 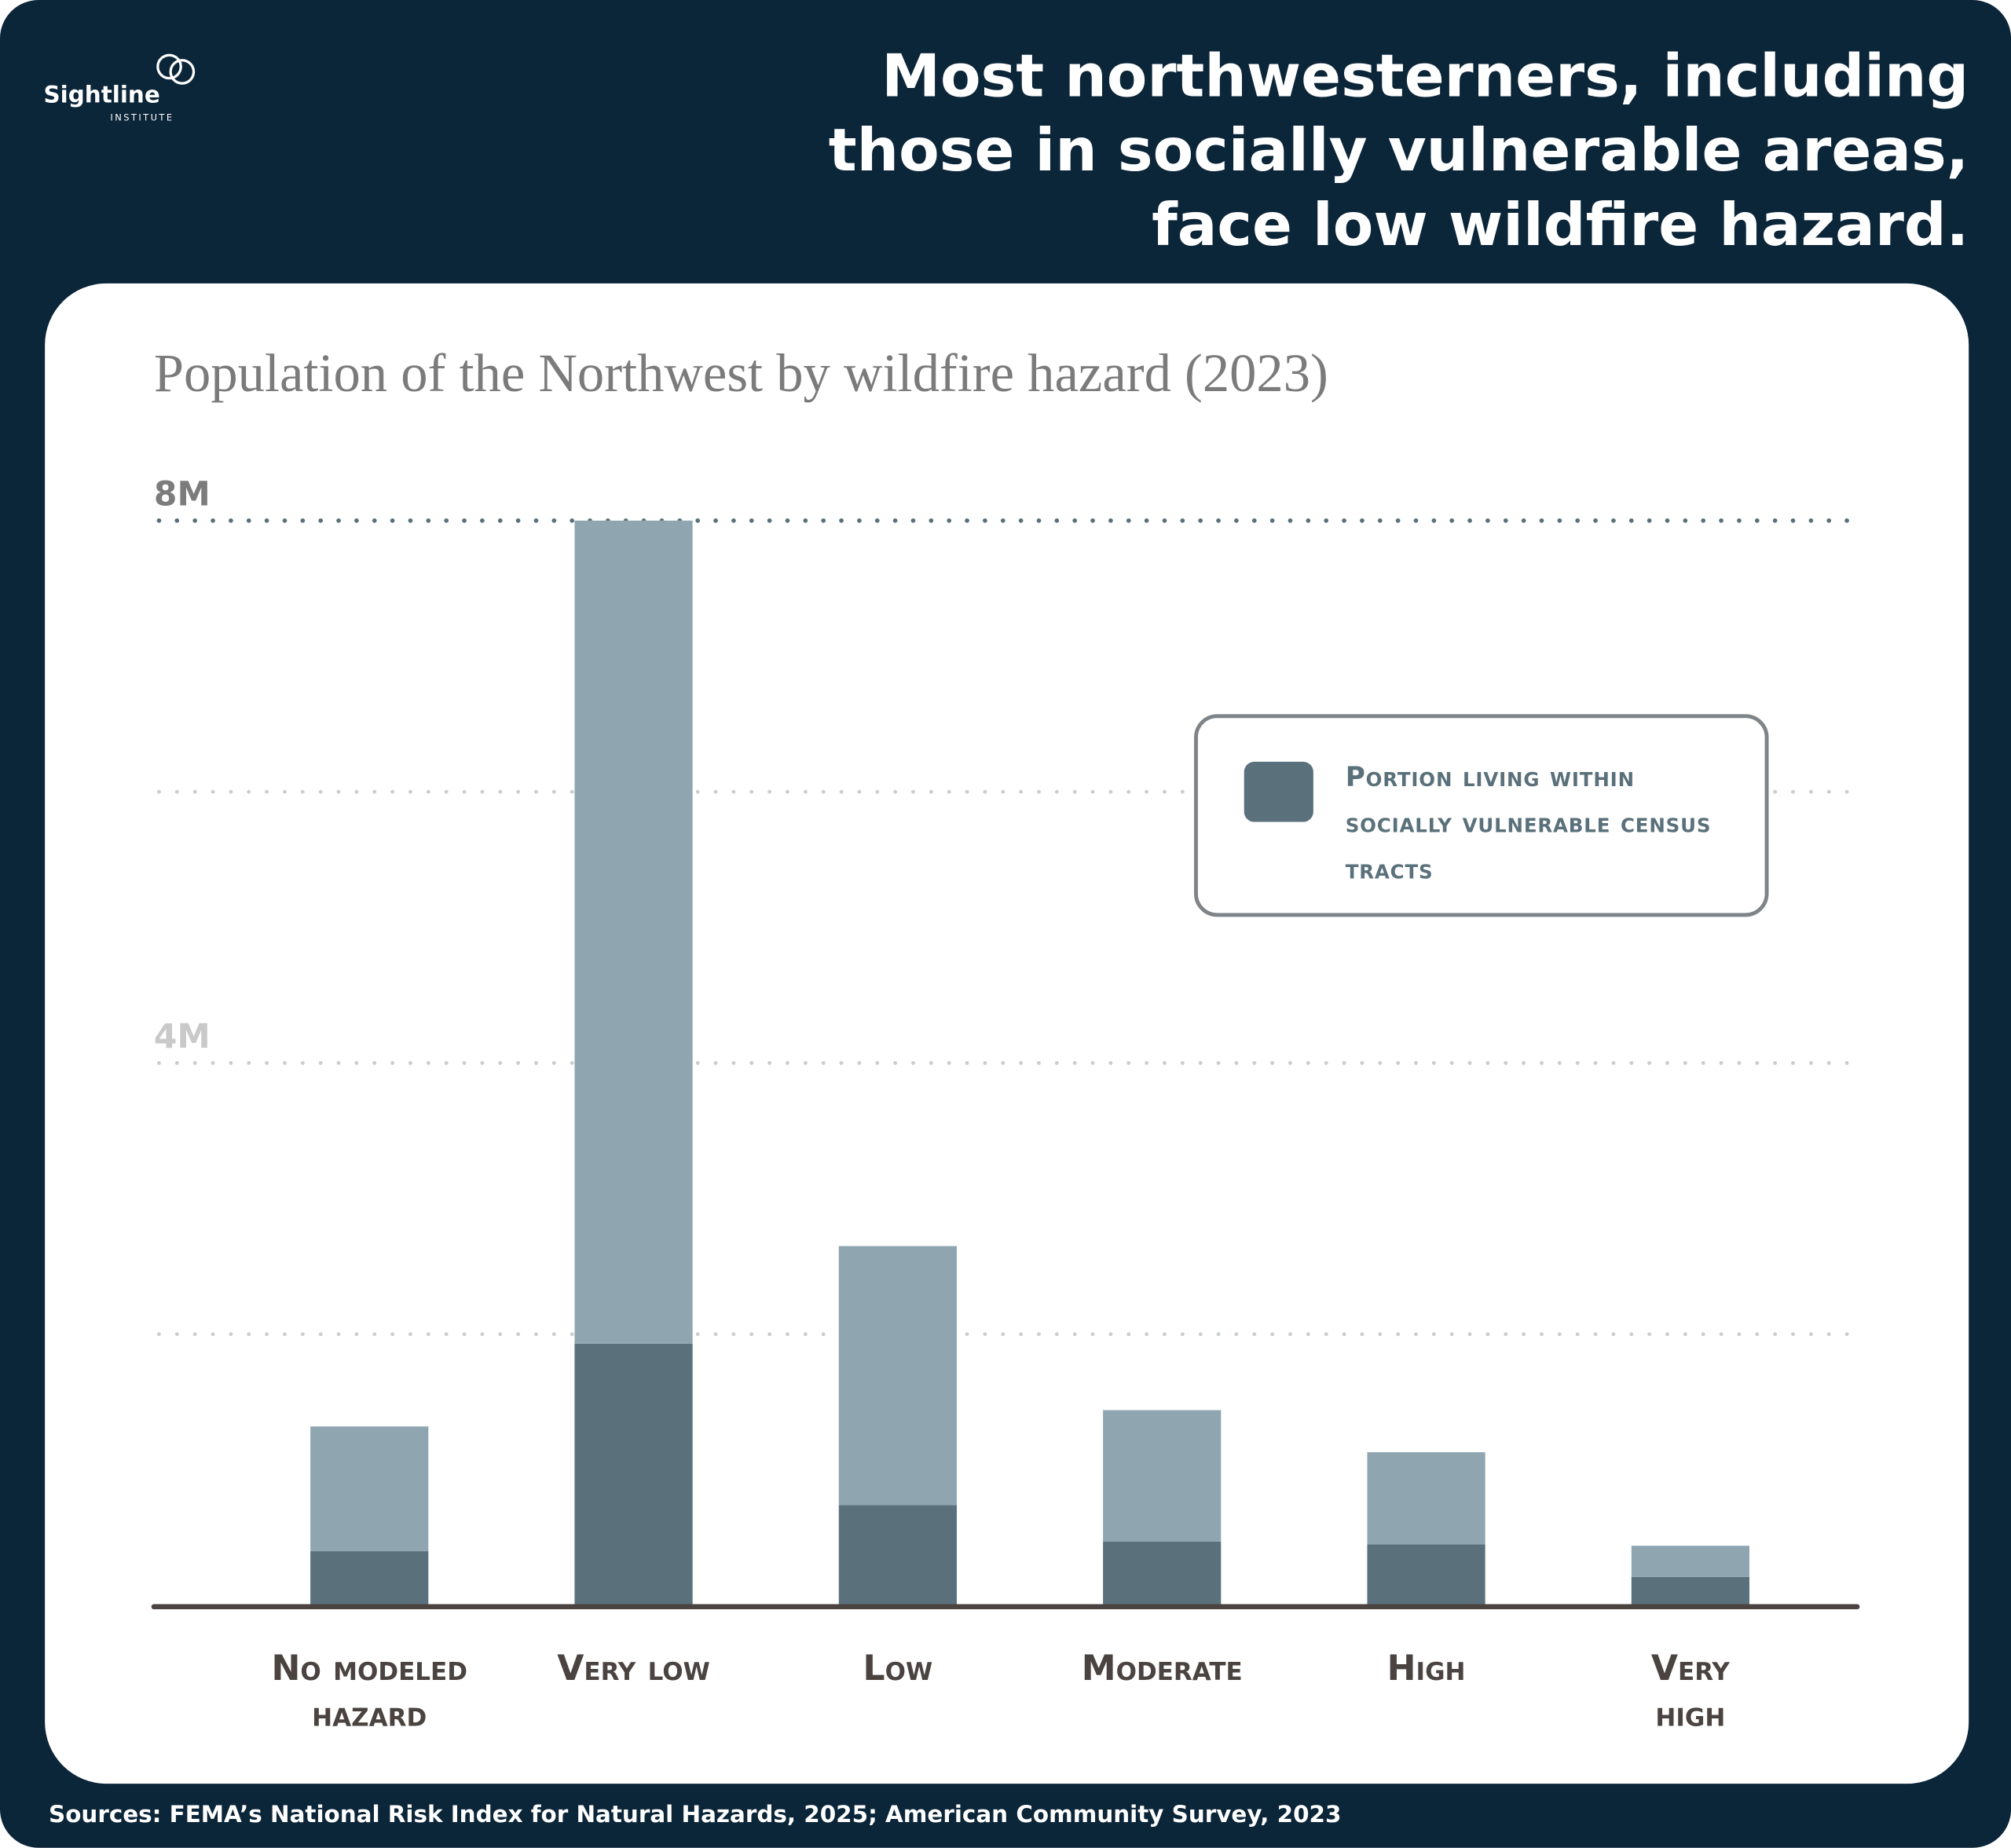 I want to click on x-tick-label: Very low, so click(x=633, y=1669).